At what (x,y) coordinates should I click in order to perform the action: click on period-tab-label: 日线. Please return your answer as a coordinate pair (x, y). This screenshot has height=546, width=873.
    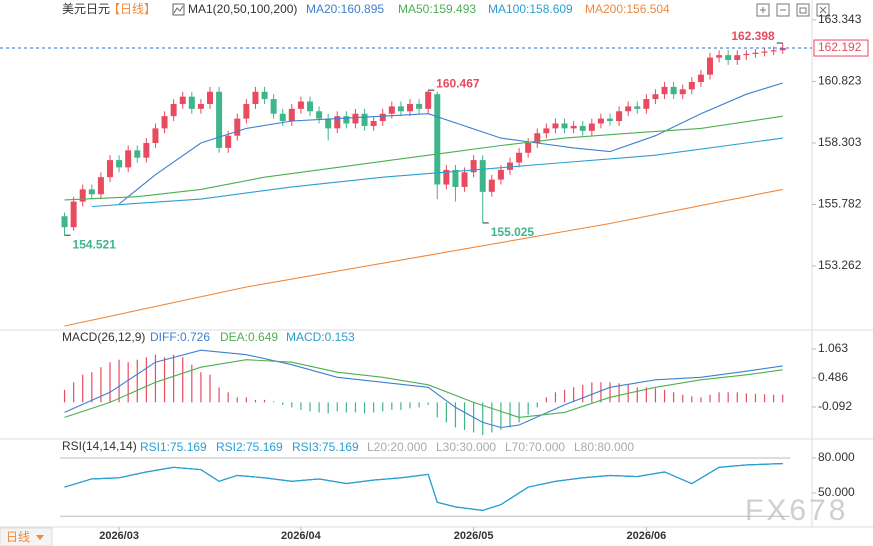
    Looking at the image, I should click on (18, 537).